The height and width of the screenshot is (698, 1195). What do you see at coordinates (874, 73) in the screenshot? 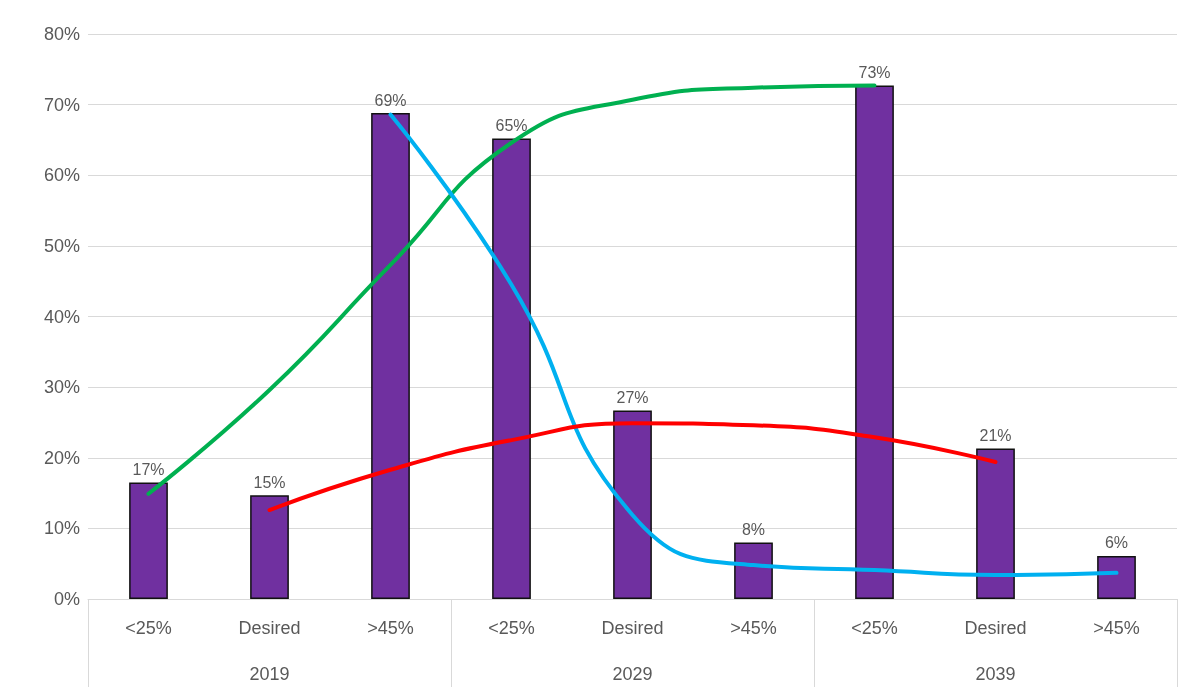
I see `data-label: 73%` at bounding box center [874, 73].